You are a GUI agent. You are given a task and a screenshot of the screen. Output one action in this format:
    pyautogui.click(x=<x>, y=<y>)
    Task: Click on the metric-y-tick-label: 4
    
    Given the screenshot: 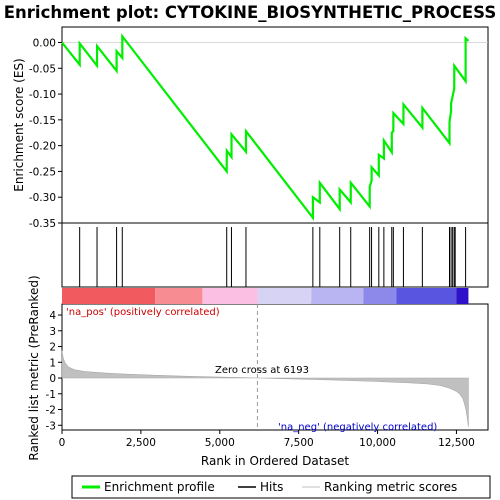 What is the action you would take?
    pyautogui.click(x=52, y=316)
    